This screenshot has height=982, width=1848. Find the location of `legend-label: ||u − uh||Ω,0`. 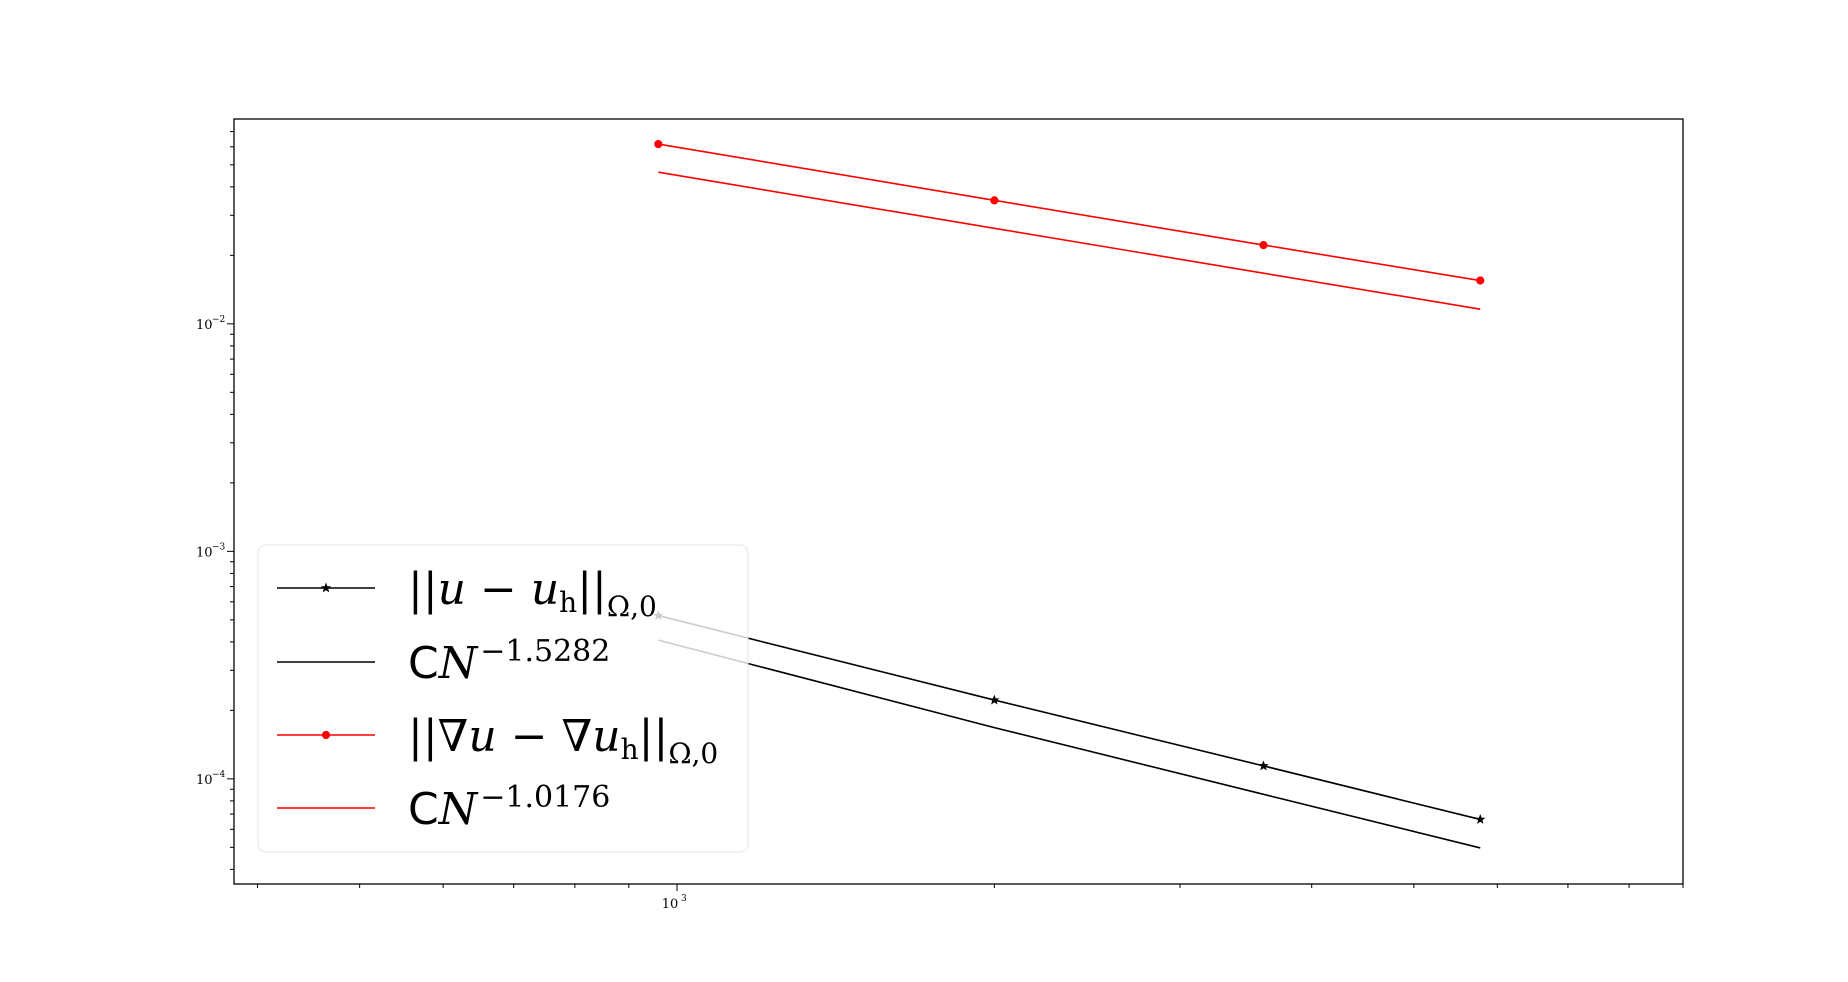

legend-label: ||u − uh||Ω,0 is located at coordinates (532, 593).